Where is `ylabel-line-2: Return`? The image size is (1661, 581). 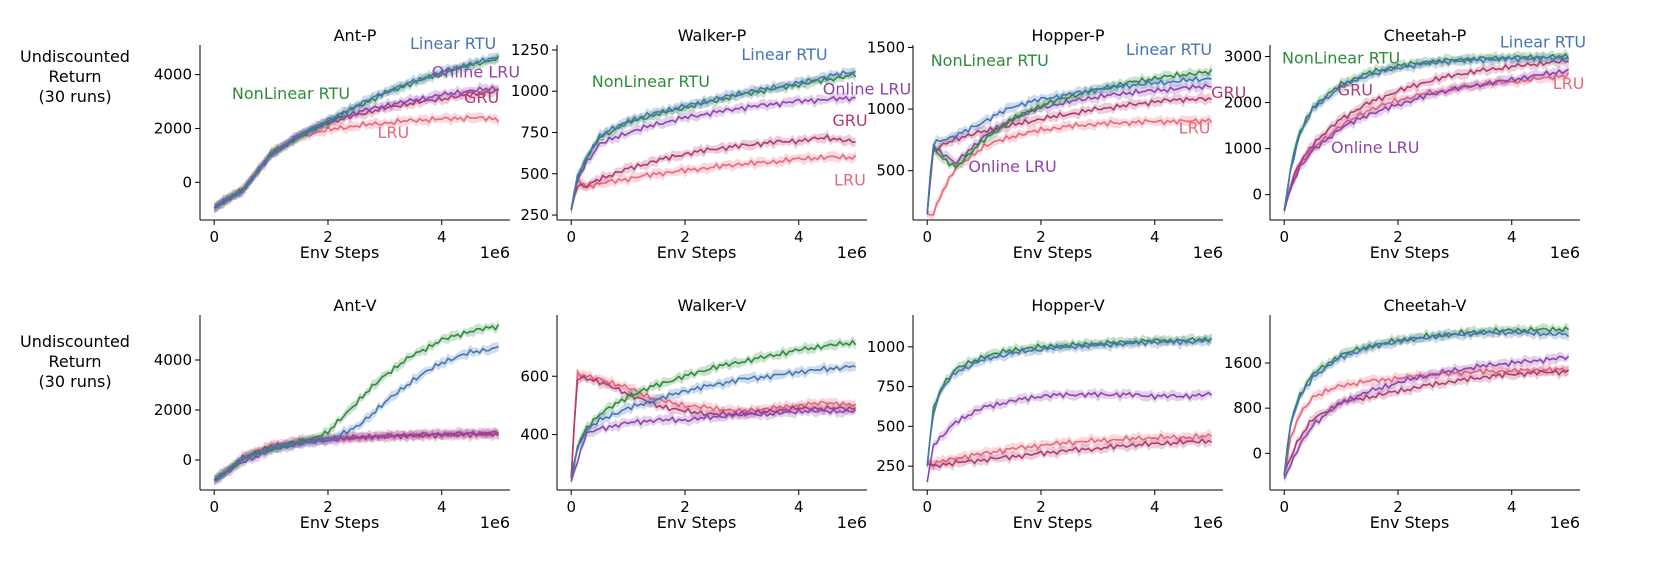 ylabel-line-2: Return is located at coordinates (74, 361).